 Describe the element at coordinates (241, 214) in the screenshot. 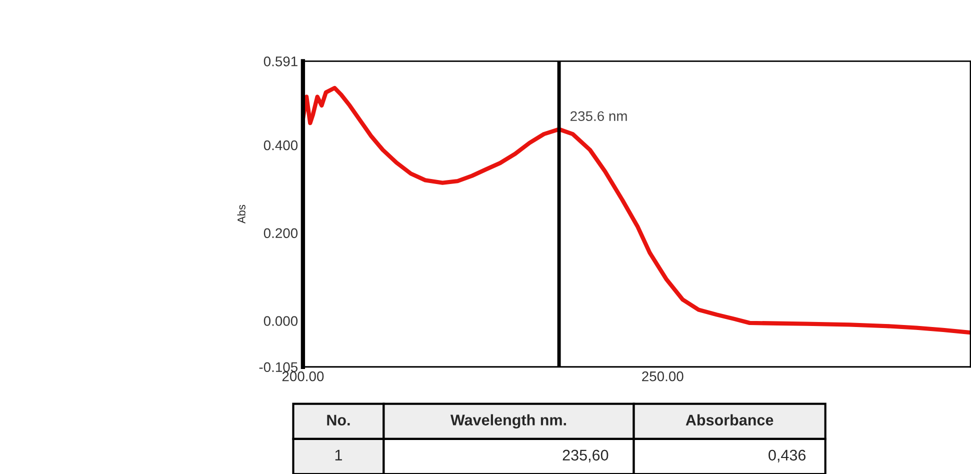

I see `y-axis-title: Abs` at that location.